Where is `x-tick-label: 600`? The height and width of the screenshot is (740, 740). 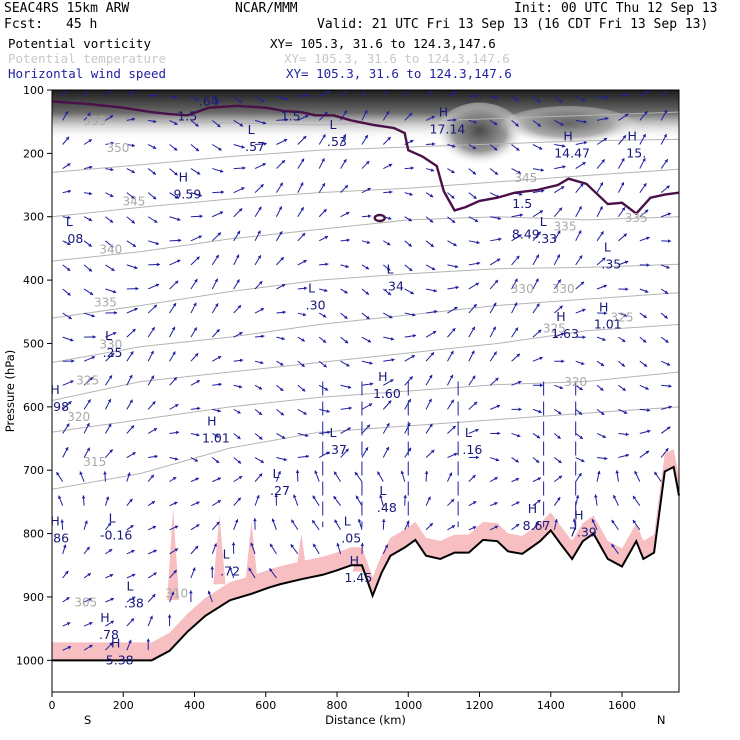 x-tick-label: 600 is located at coordinates (265, 705).